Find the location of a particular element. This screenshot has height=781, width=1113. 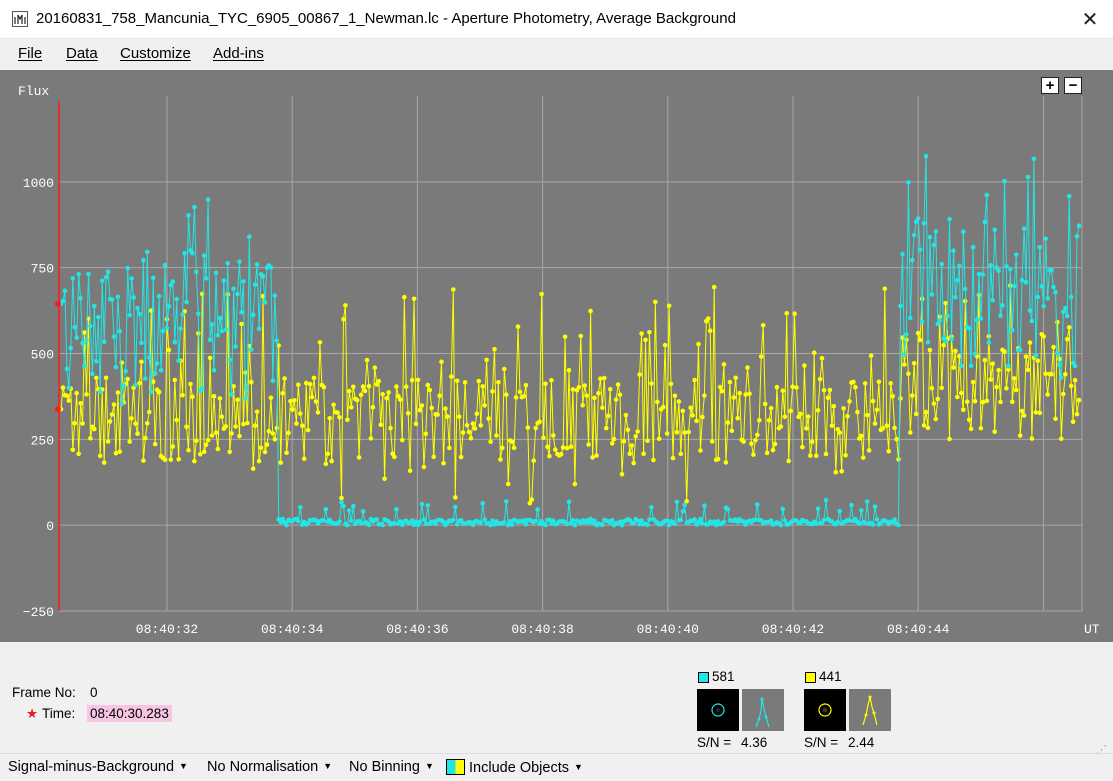

normalisation-dropdown: No Normalisation ▼ is located at coordinates (269, 767).